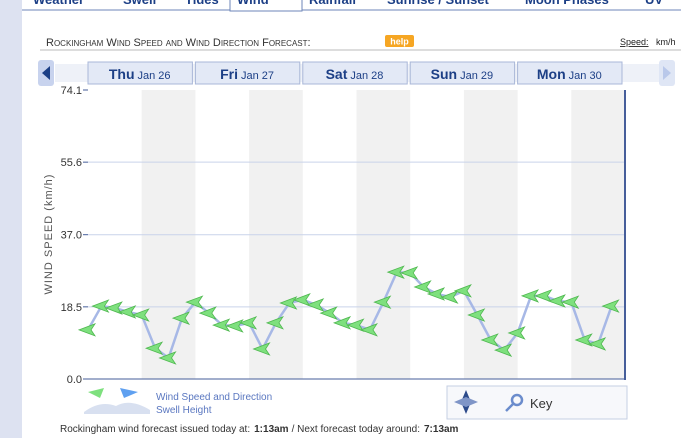  I want to click on key-box, so click(537, 402).